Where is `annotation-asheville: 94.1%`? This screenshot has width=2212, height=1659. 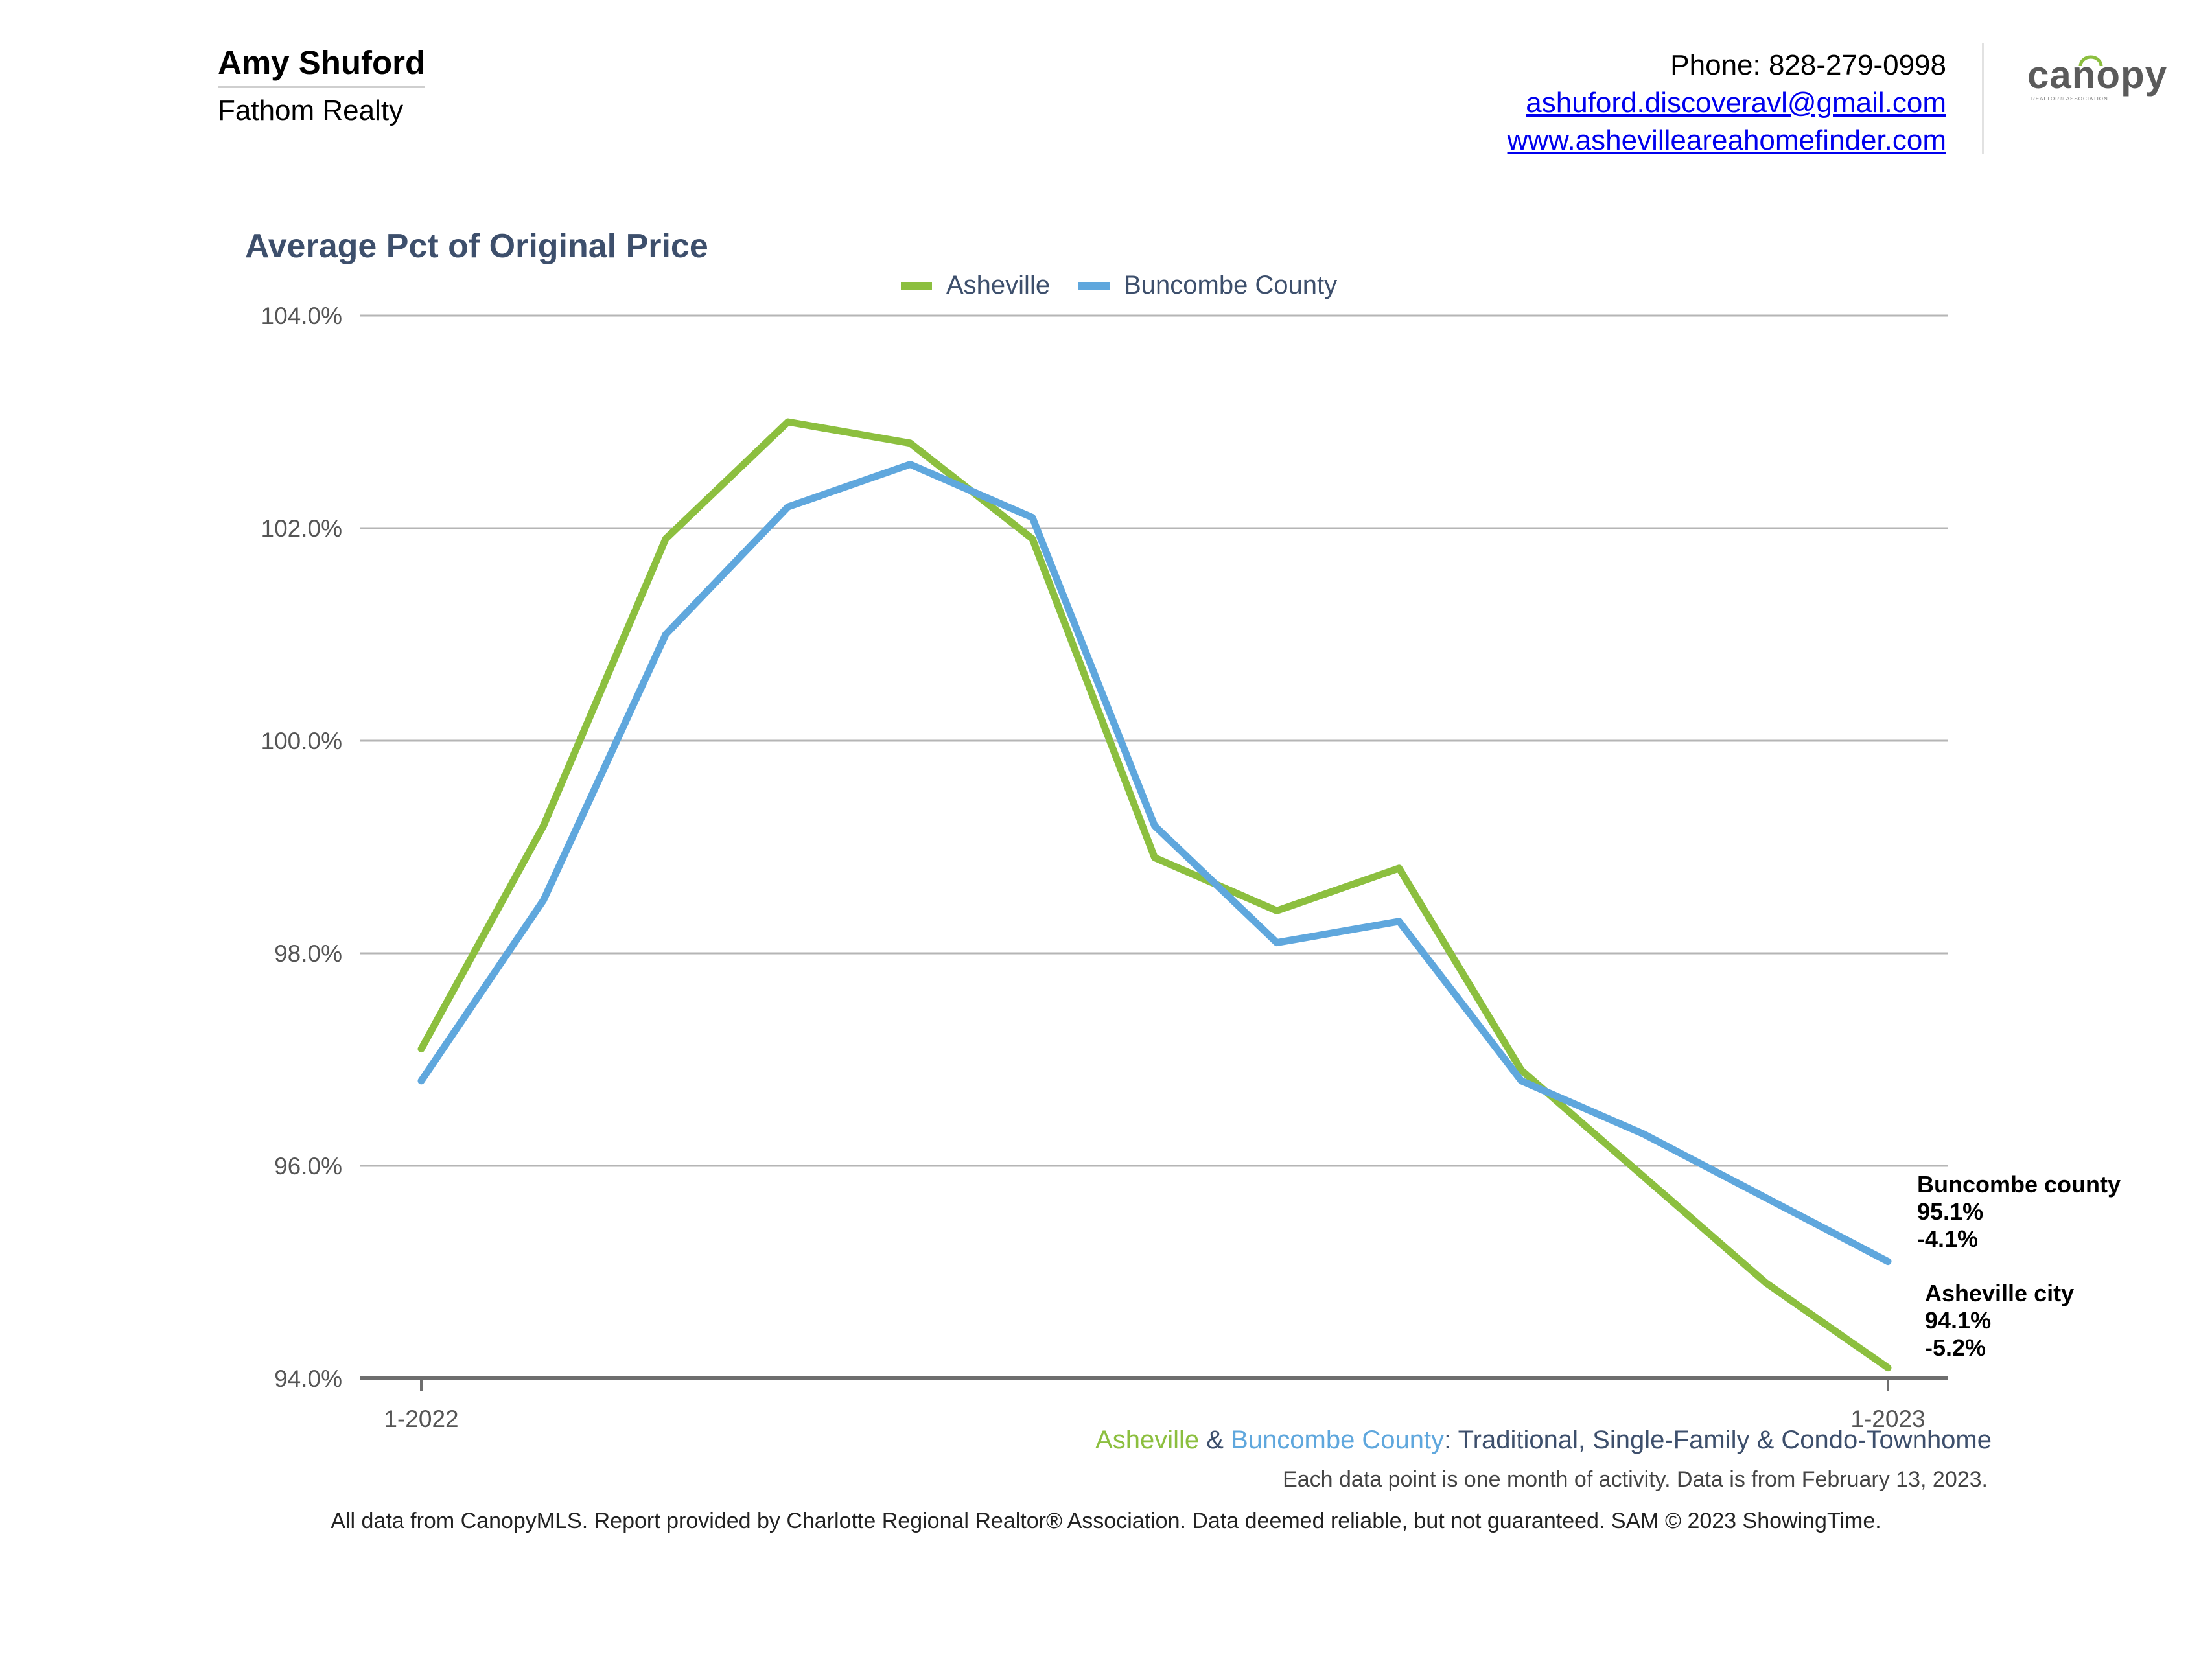
annotation-asheville: 94.1% is located at coordinates (1958, 1320).